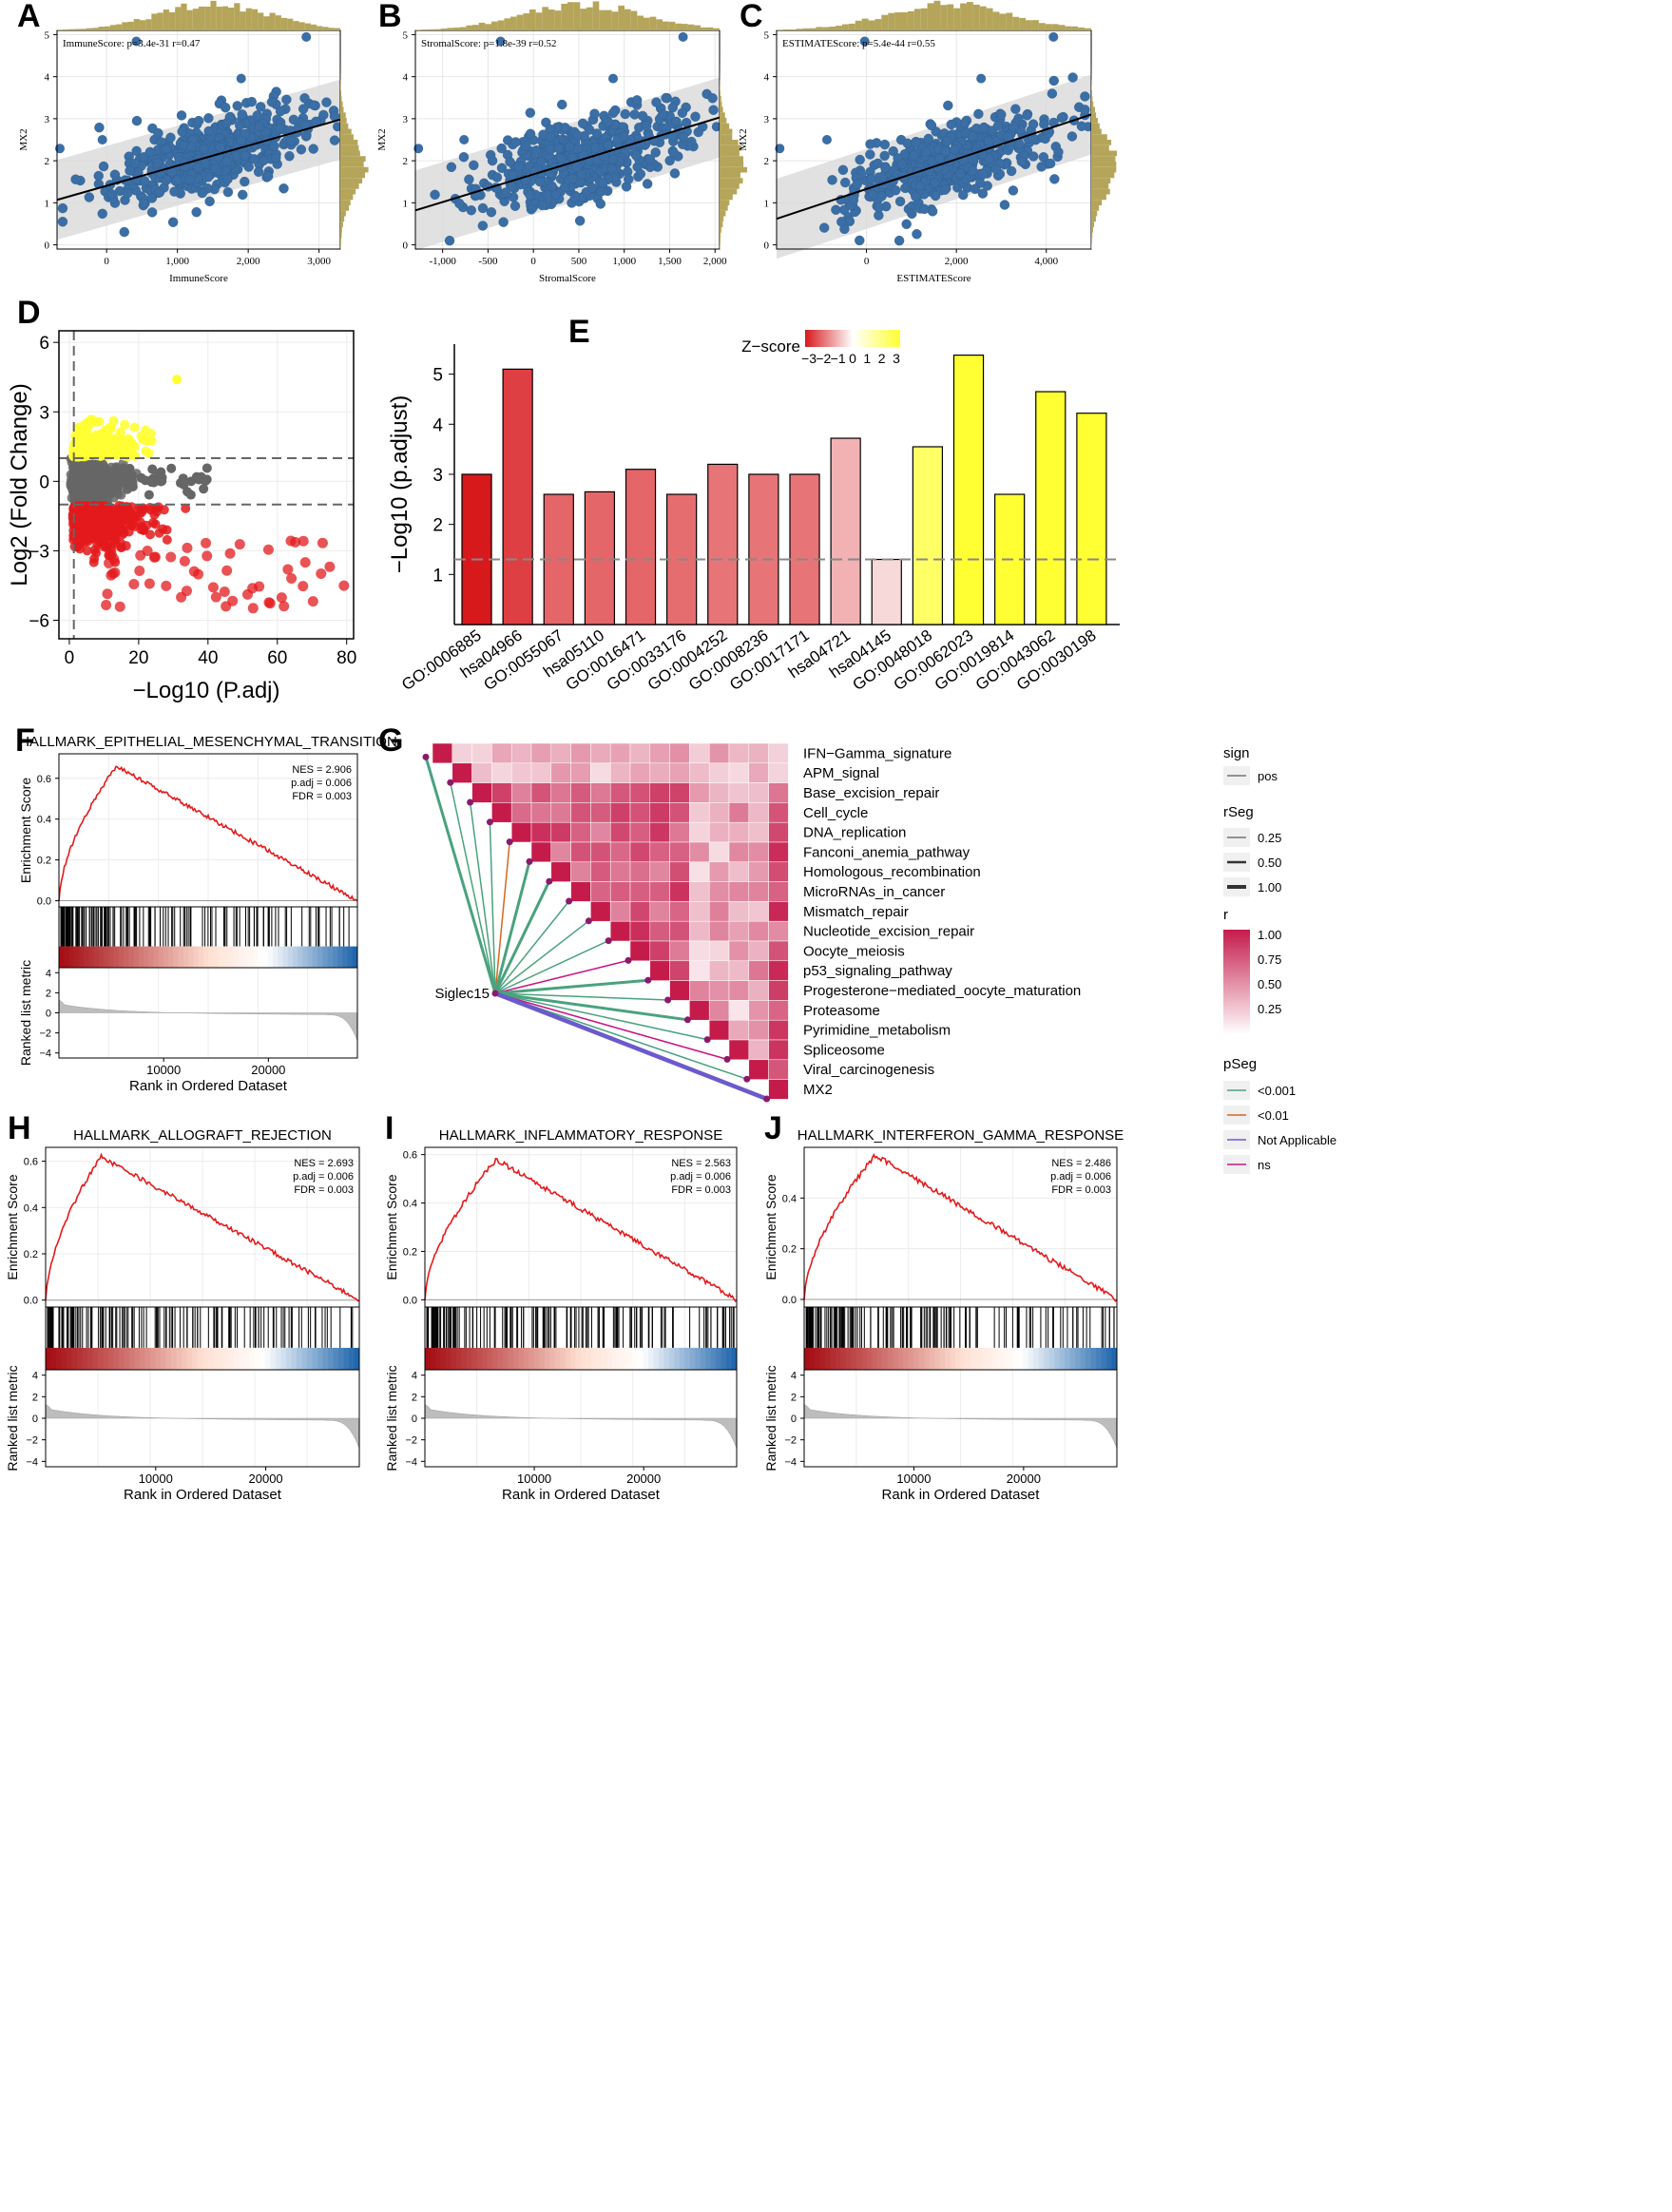  Describe the element at coordinates (411, 1462) in the screenshot. I see `y-tick-label: −4` at that location.